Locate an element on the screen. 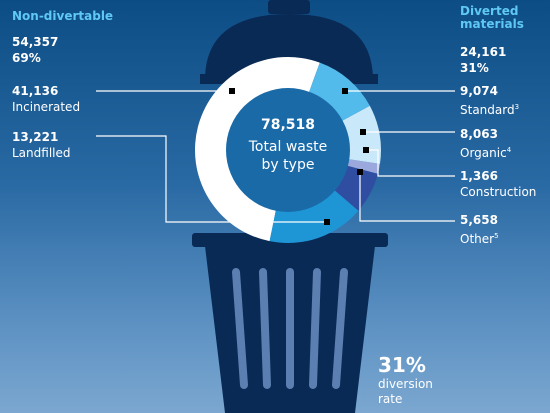 The image size is (550, 413). footnote: 4 is located at coordinates (509, 150).